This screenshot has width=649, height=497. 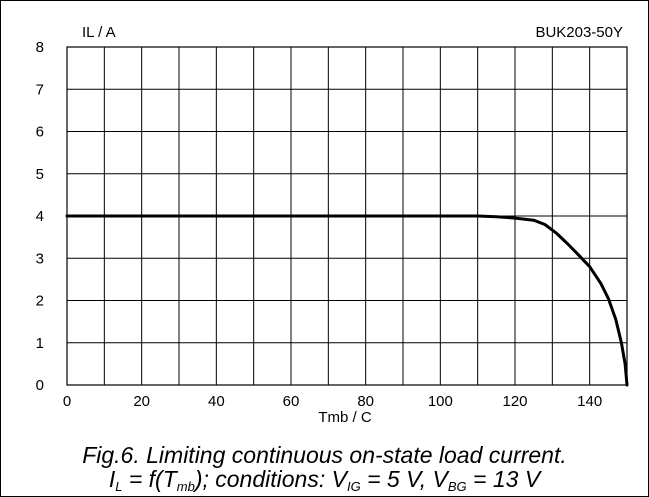 What do you see at coordinates (353, 486) in the screenshot?
I see `cap-vig-sub: IG` at bounding box center [353, 486].